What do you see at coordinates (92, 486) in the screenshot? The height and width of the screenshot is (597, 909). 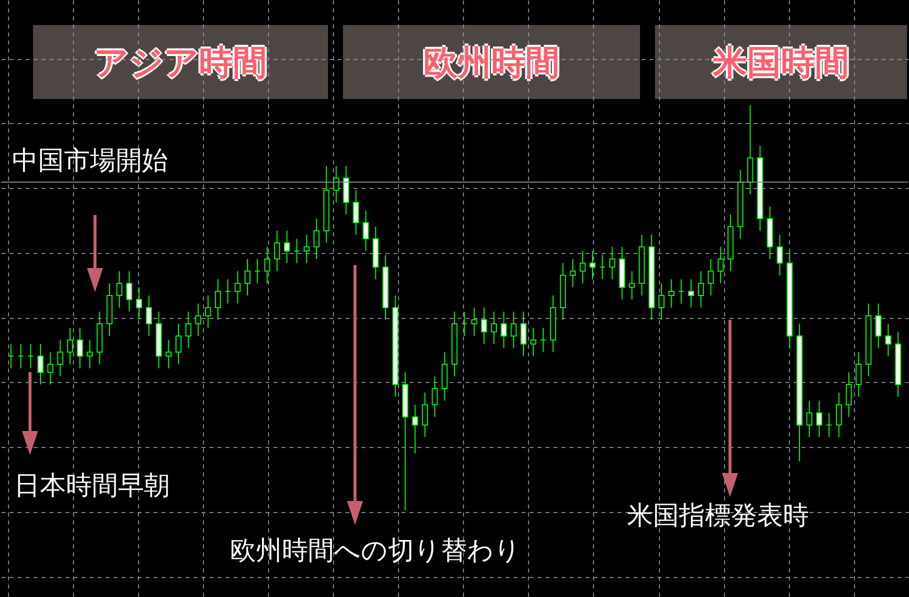 I see `annotation: 日本時間早朝` at bounding box center [92, 486].